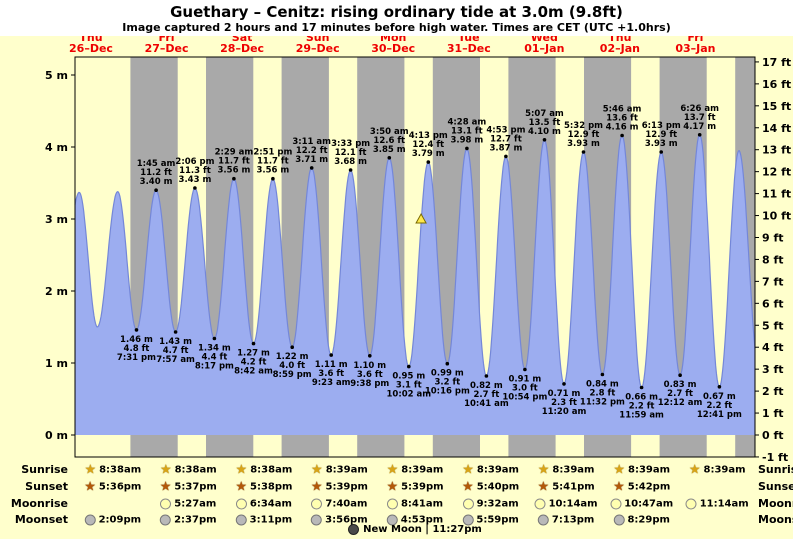 The height and width of the screenshot is (539, 793). What do you see at coordinates (505, 130) in the screenshot?
I see `high-tide-label: 4:53 pm` at bounding box center [505, 130].